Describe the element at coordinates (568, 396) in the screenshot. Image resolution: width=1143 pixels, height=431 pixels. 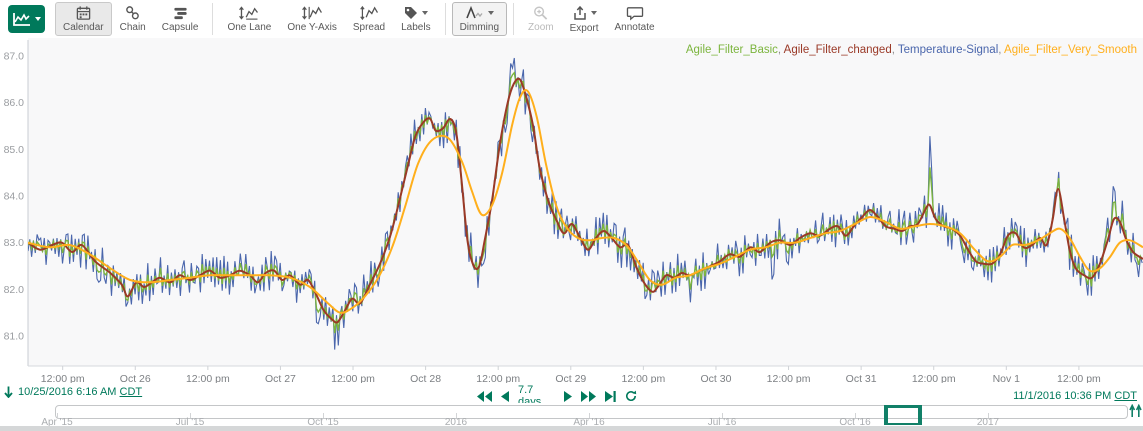
I see `step-forward-button` at that location.